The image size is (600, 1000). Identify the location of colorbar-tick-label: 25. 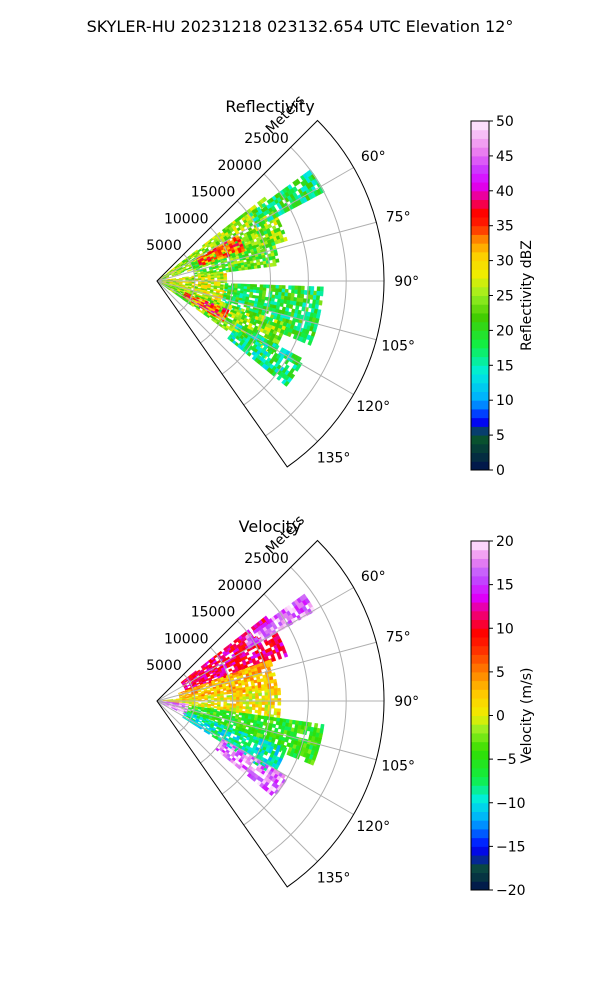
(505, 297).